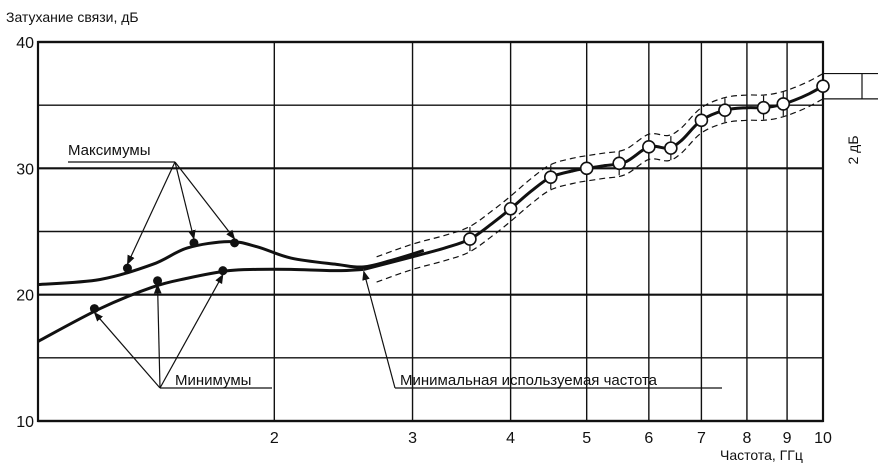 The image size is (878, 464). Describe the element at coordinates (213, 380) in the screenshot. I see `annotation-minimums: Минимумы` at that location.